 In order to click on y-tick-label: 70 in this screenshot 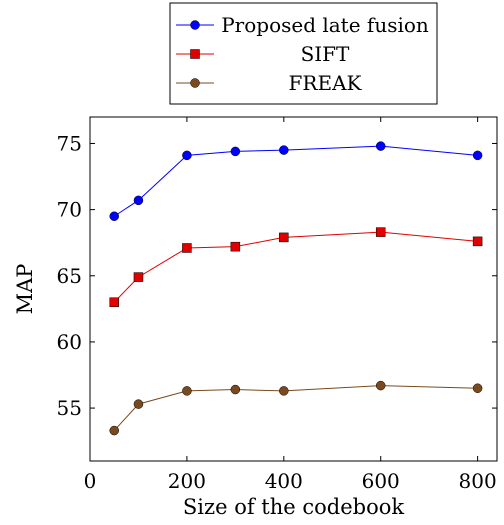, I will do `click(69, 210)`.